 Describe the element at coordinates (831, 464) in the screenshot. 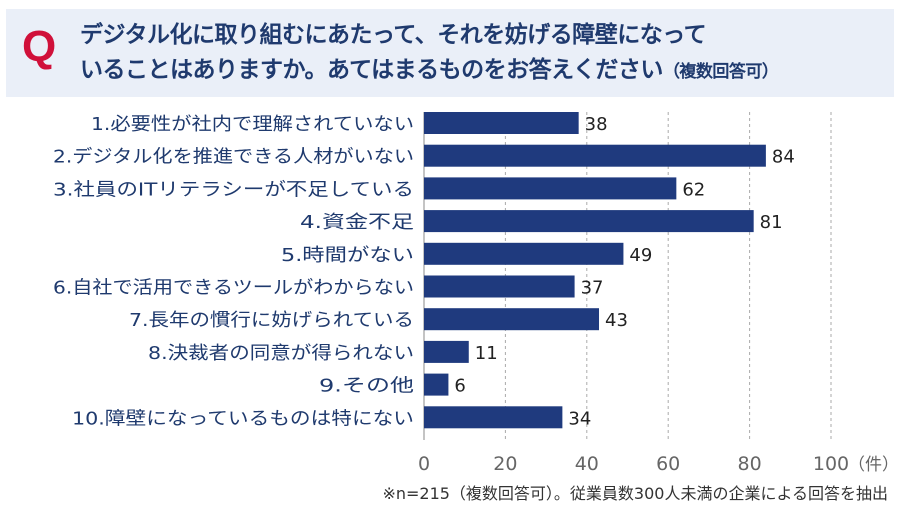

I see `x-tick-label: 100` at that location.